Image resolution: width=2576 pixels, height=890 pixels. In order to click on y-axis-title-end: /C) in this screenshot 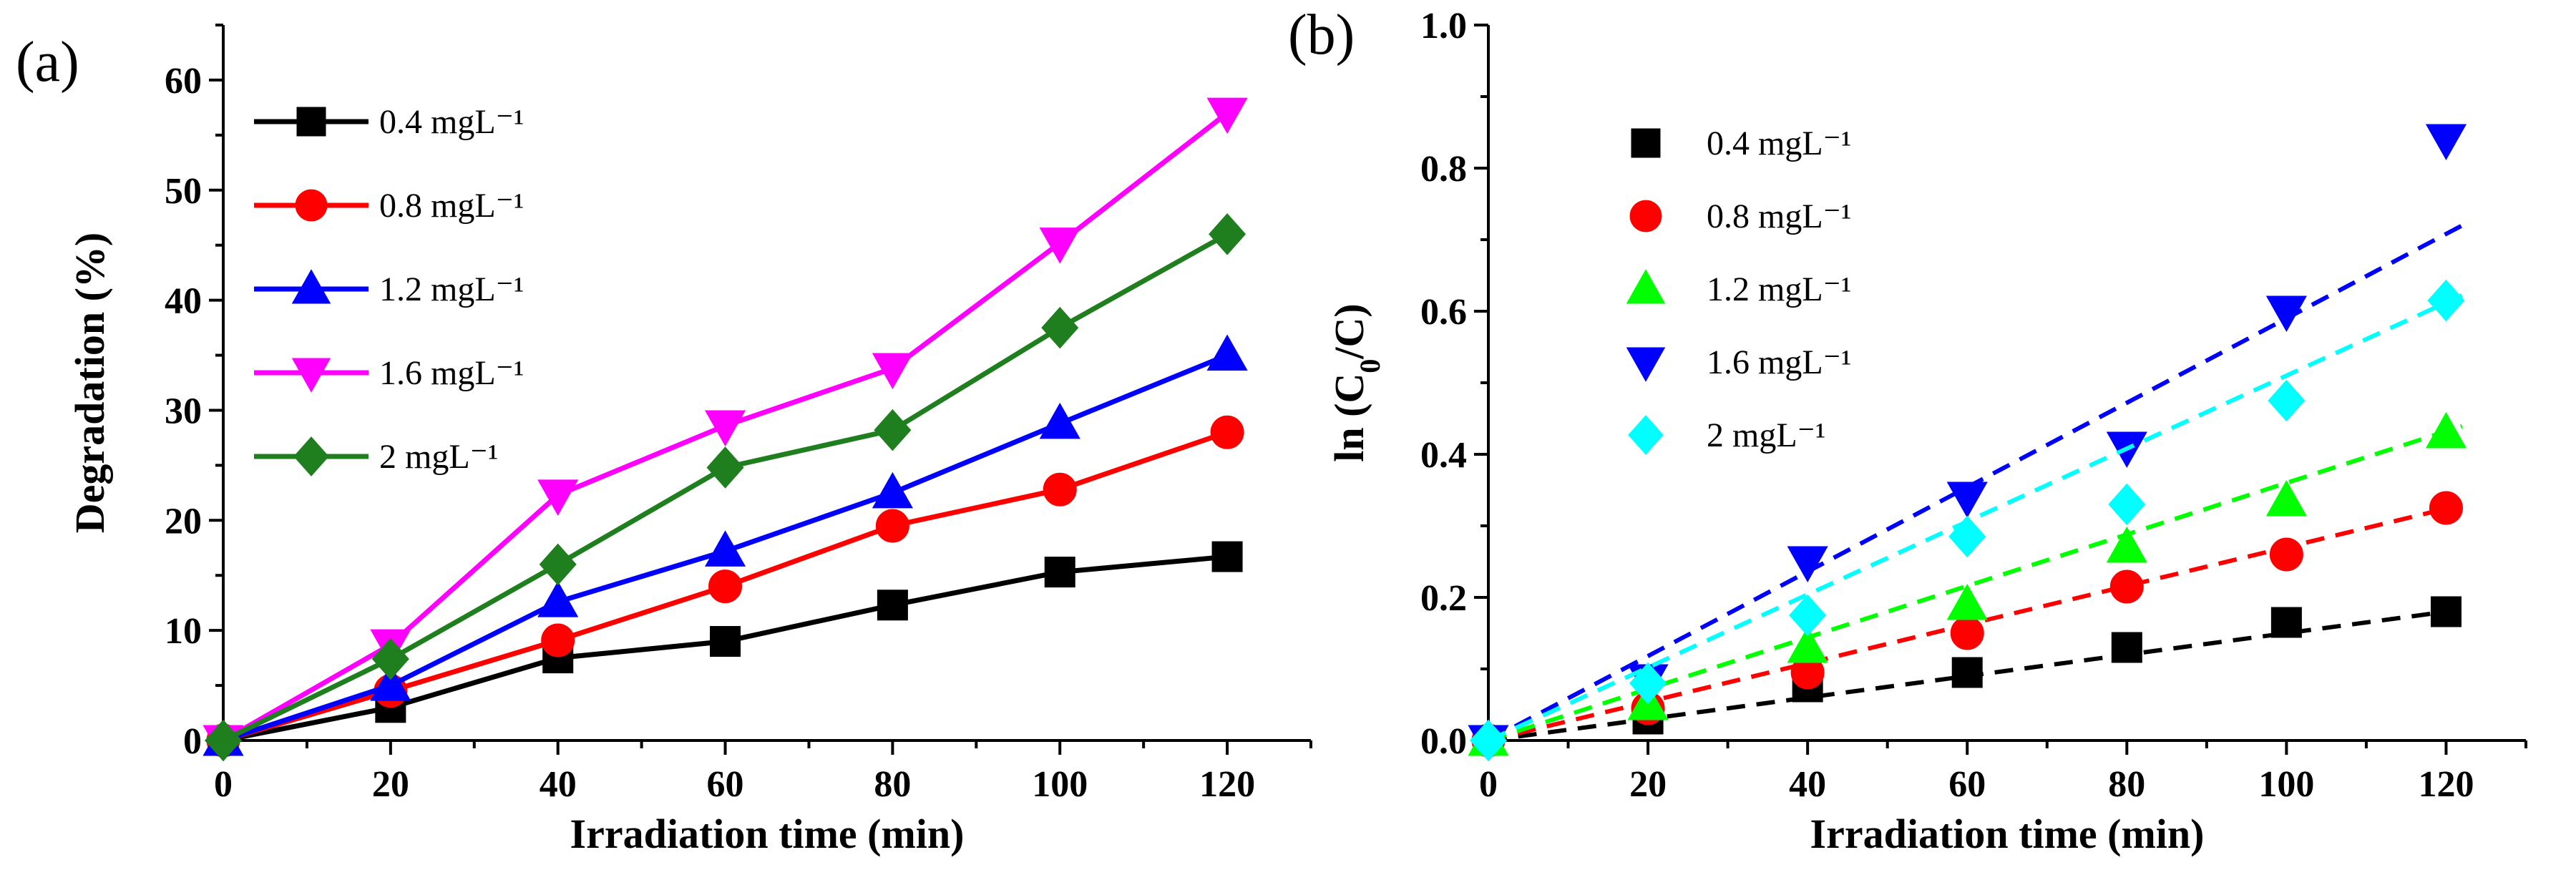, I will do `click(1349, 331)`.